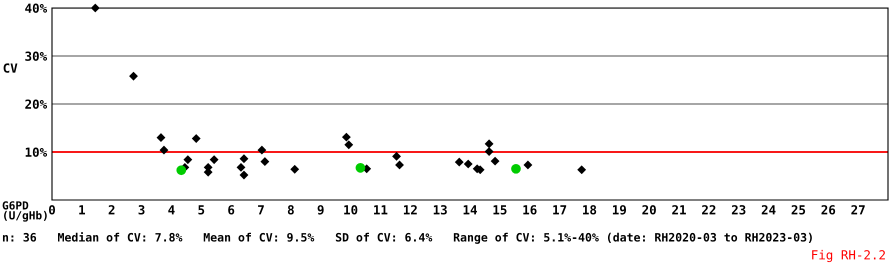  What do you see at coordinates (231, 210) in the screenshot?
I see `x-tick-label: 6` at bounding box center [231, 210].